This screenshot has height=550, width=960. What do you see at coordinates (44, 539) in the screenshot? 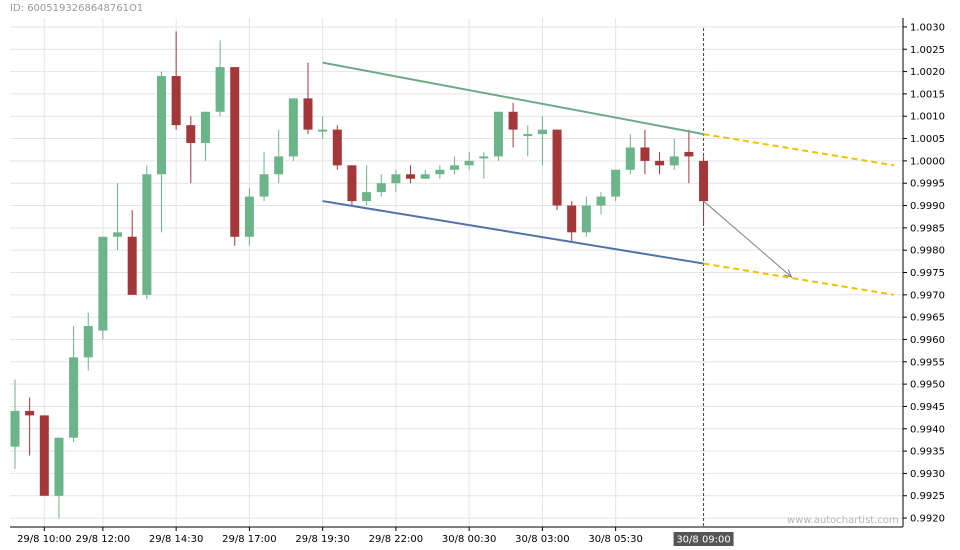
I see `x-tick-label: 29/8 10:00` at bounding box center [44, 539].